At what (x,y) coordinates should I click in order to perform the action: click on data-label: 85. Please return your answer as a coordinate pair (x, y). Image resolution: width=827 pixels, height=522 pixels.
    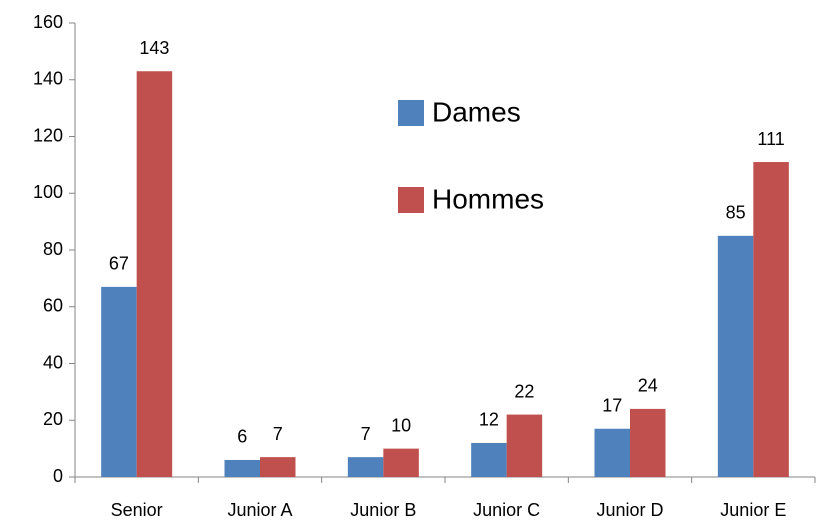
    Looking at the image, I should click on (736, 213).